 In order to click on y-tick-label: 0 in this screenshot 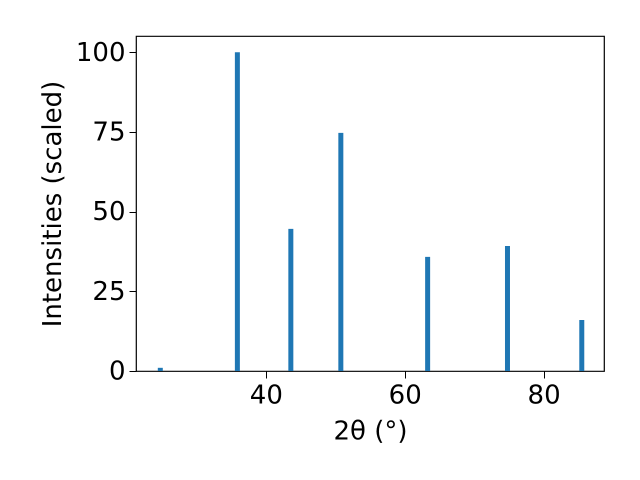, I will do `click(117, 371)`.